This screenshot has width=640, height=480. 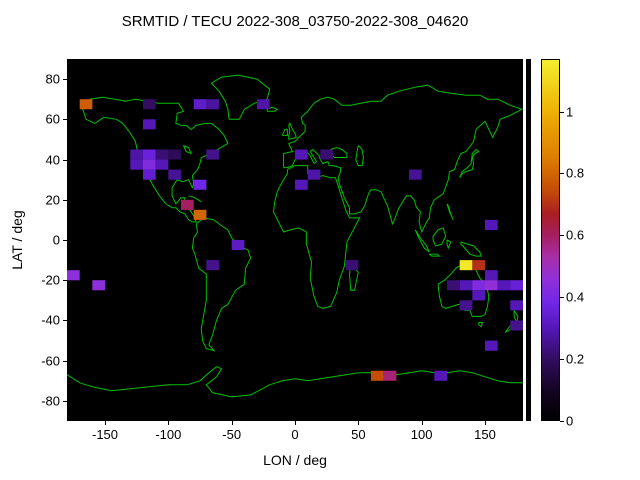 I want to click on y-tick-label: 80, so click(x=52, y=79).